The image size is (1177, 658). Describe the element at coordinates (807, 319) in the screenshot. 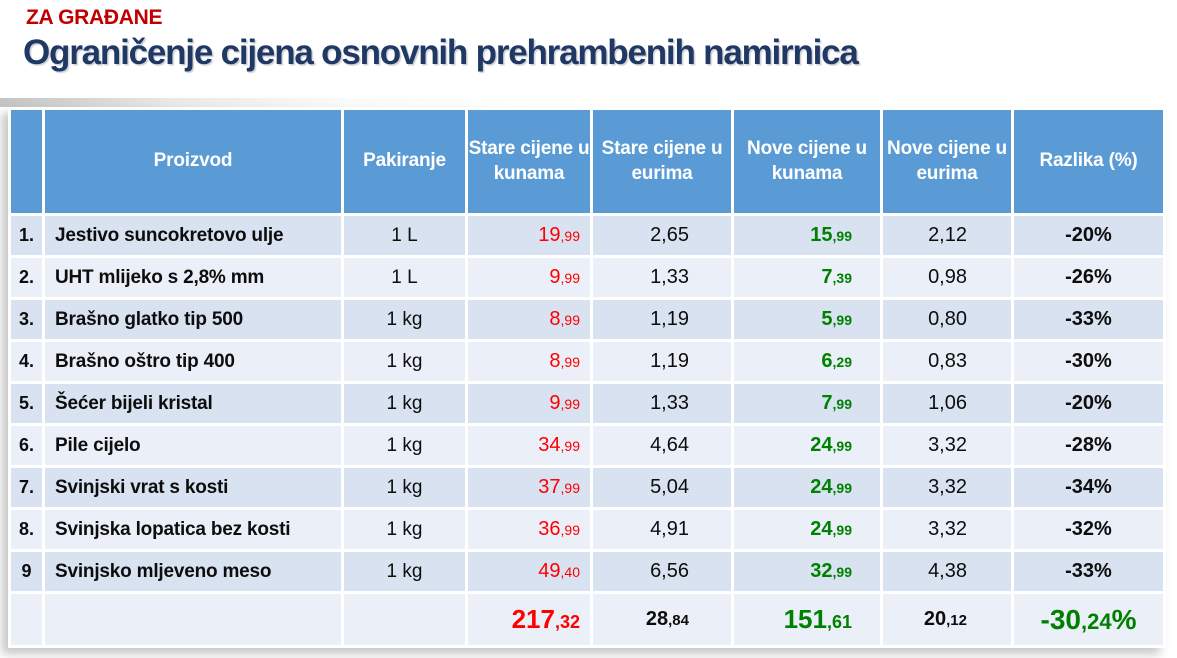

I see `new-price-kuna-cell: 5,99` at that location.